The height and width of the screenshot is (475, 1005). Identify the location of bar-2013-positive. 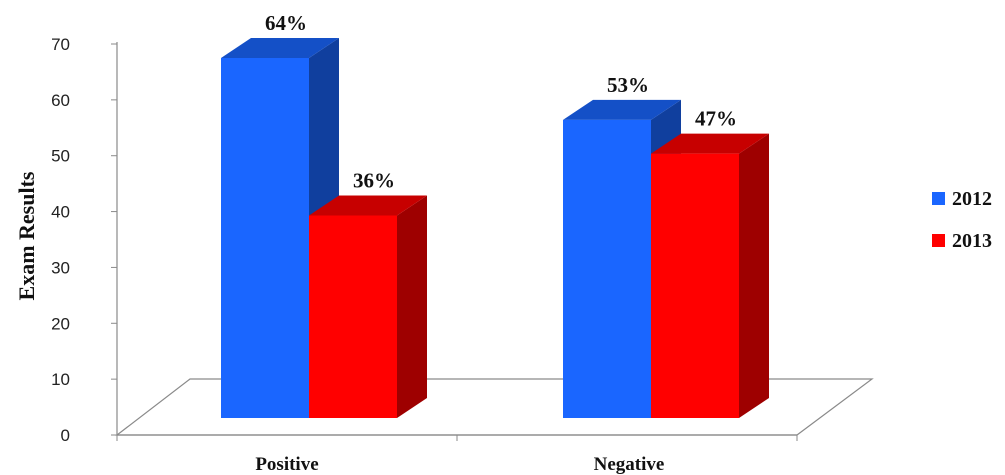
(368, 306).